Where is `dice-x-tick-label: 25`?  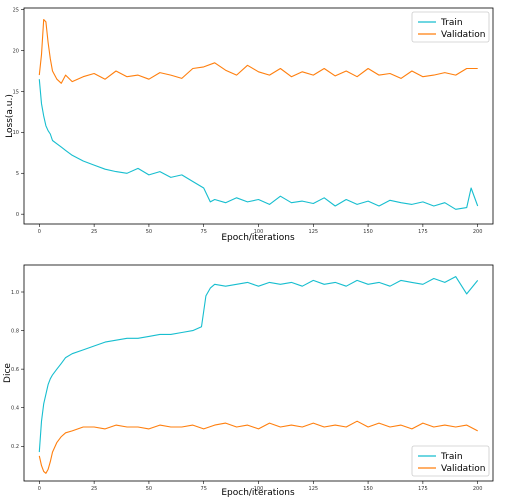
dice-x-tick-label: 25 is located at coordinates (94, 489).